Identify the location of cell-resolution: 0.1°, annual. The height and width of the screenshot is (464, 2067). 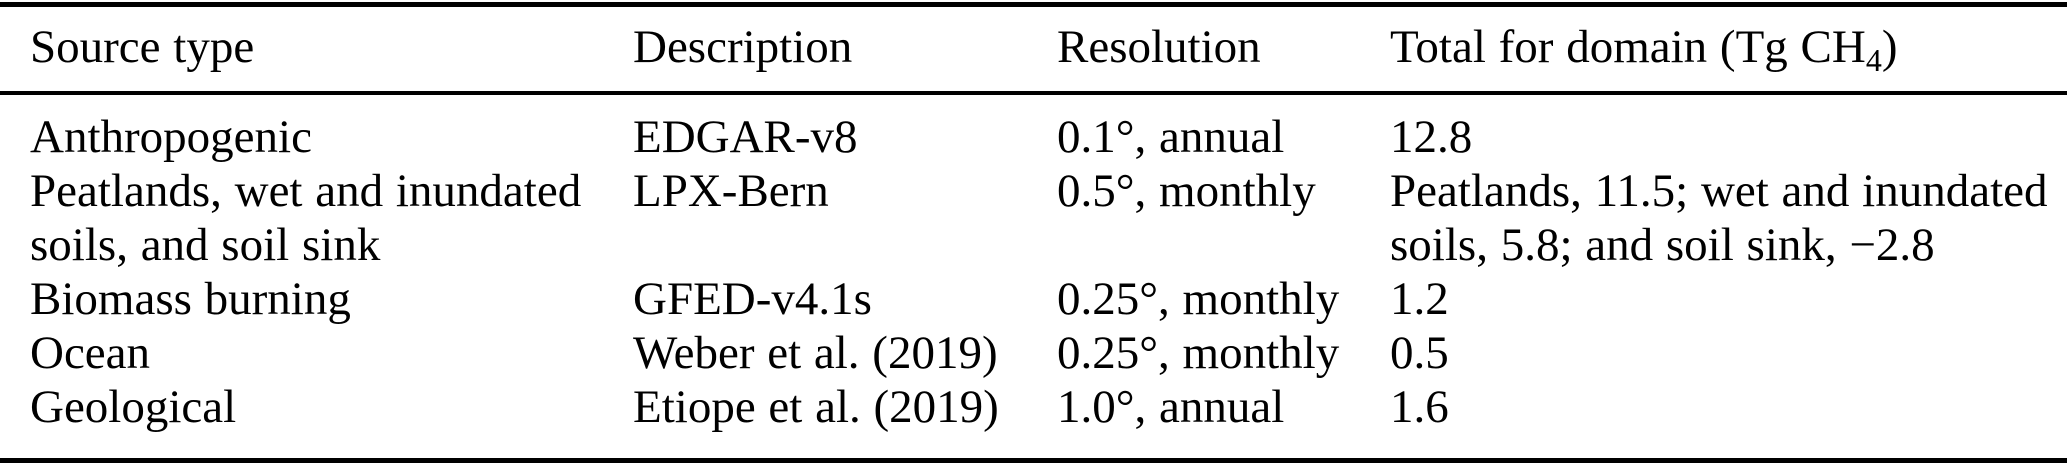
(1171, 137).